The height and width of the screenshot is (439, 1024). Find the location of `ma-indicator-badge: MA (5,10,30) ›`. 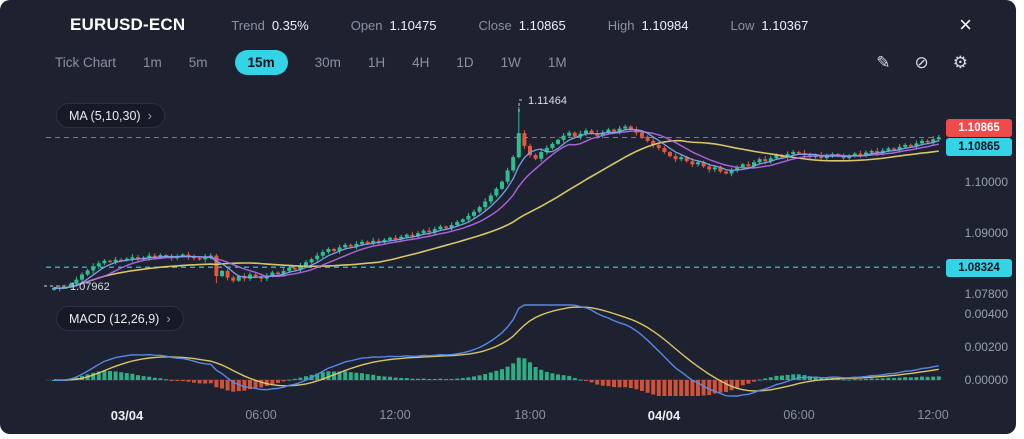

ma-indicator-badge: MA (5,10,30) › is located at coordinates (110, 115).